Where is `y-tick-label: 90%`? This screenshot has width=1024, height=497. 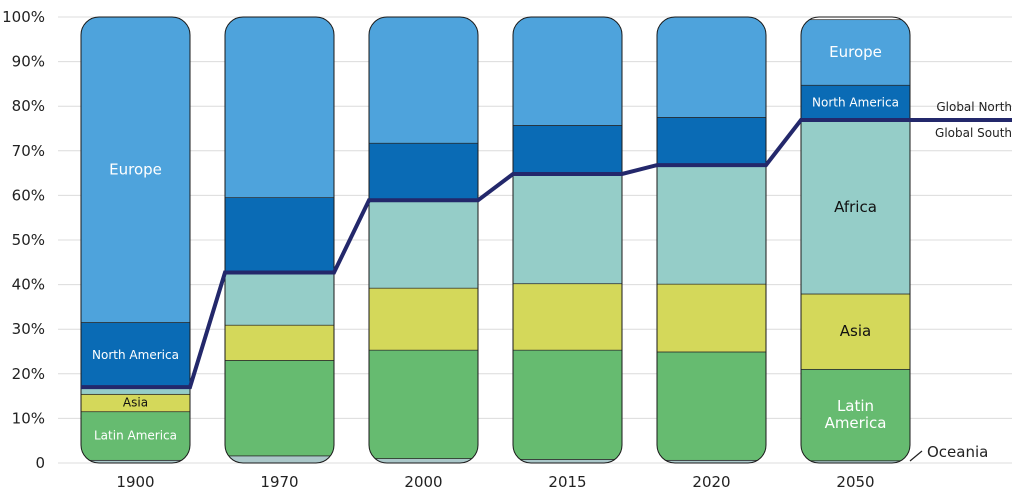 y-tick-label: 90% is located at coordinates (28, 62).